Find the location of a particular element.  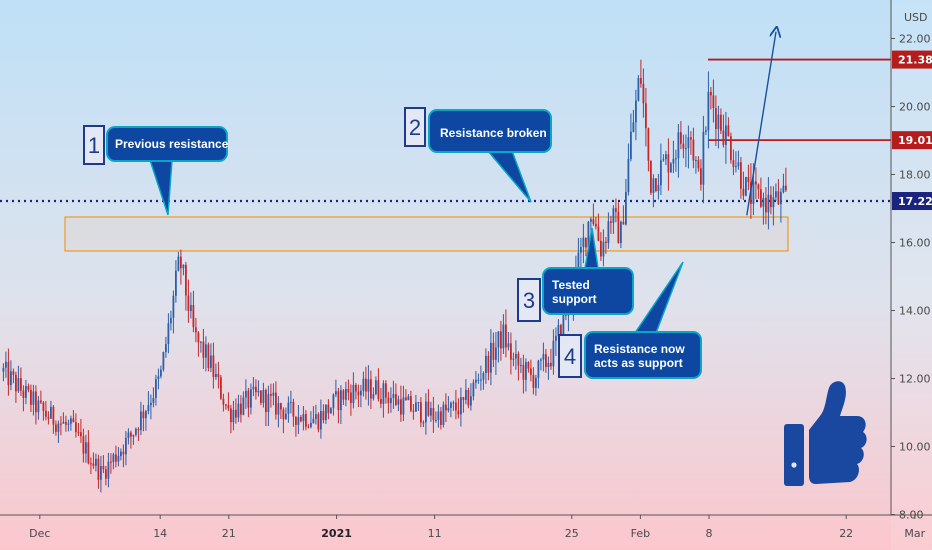

callout-number-1: 1 is located at coordinates (94, 145).